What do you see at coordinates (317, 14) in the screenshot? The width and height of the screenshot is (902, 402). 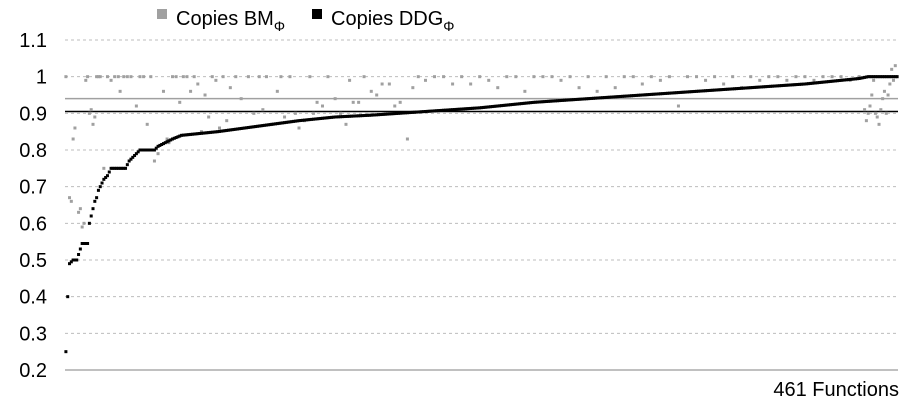 I see `legend-swatch-copies-ddg` at bounding box center [317, 14].